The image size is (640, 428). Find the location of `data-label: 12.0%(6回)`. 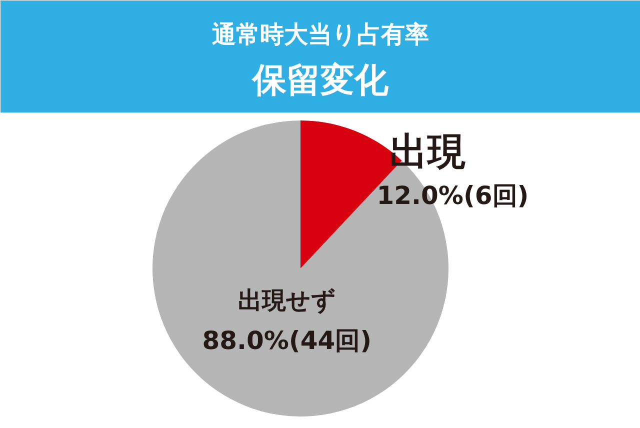

data-label: 12.0%(6回) is located at coordinates (452, 195).